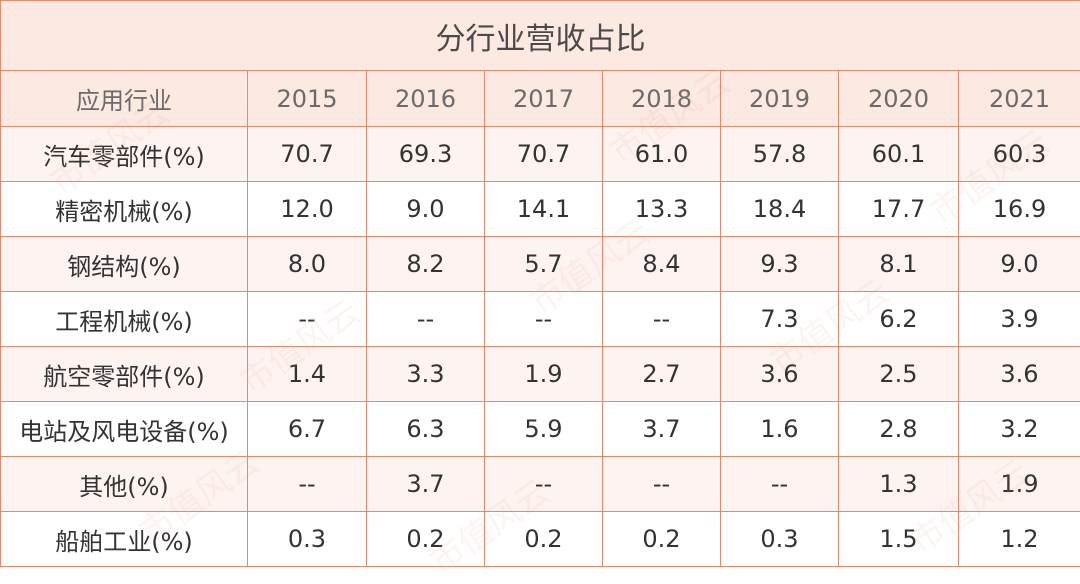  Describe the element at coordinates (1019, 209) in the screenshot. I see `value-cell: 16.9` at that location.